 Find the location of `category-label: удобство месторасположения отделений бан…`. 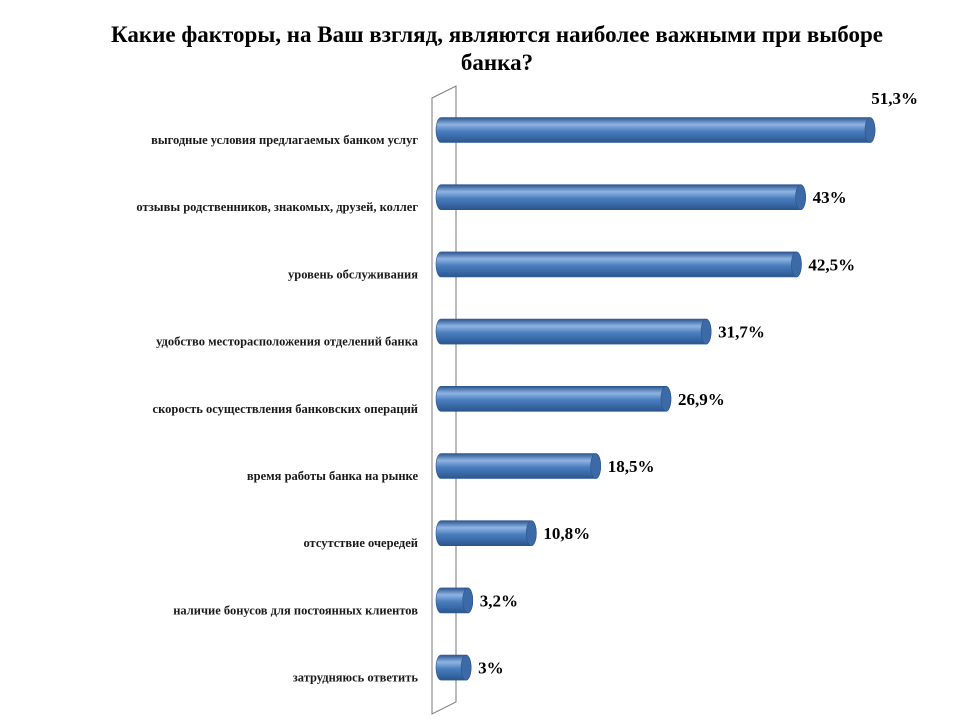

category-label: удобство месторасположения отделений бан… is located at coordinates (287, 342).